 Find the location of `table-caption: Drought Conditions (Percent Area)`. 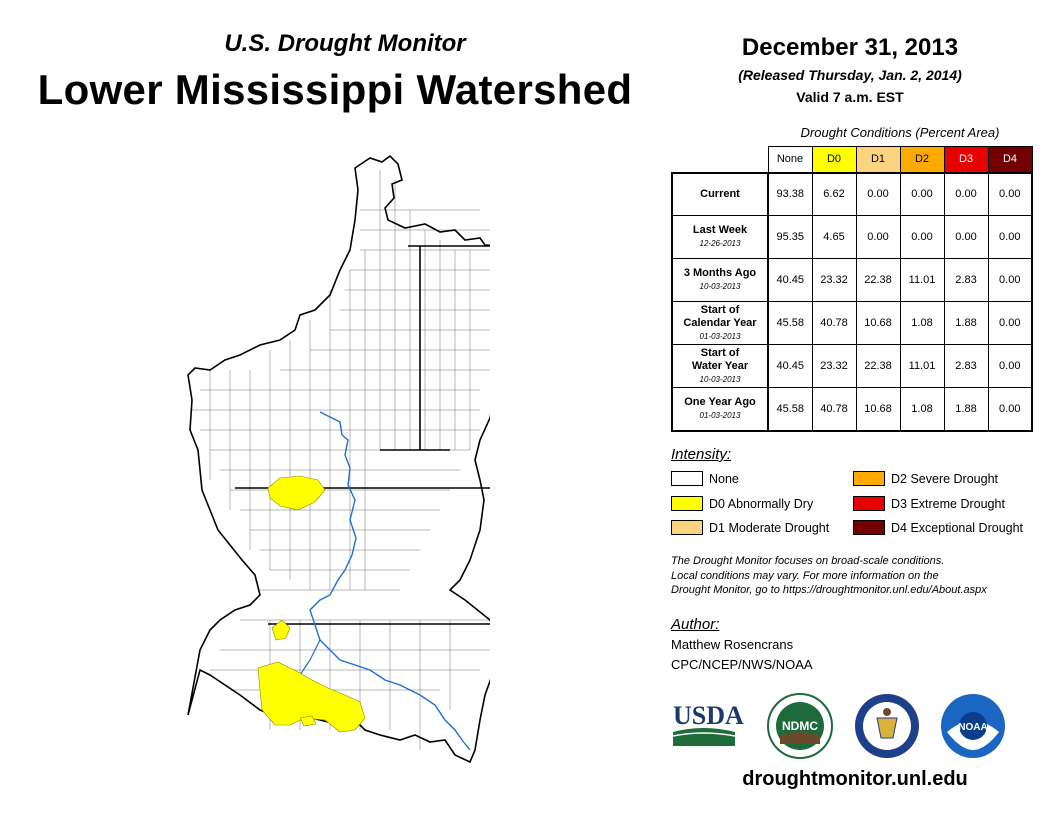

table-caption: Drought Conditions (Percent Area) is located at coordinates (900, 132).